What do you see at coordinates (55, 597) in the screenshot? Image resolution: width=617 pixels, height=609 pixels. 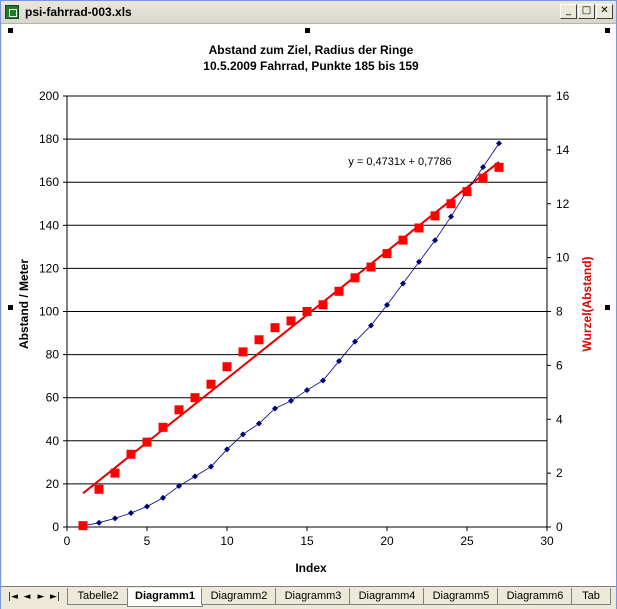 I see `sheet-nav-button: ►|` at bounding box center [55, 597].